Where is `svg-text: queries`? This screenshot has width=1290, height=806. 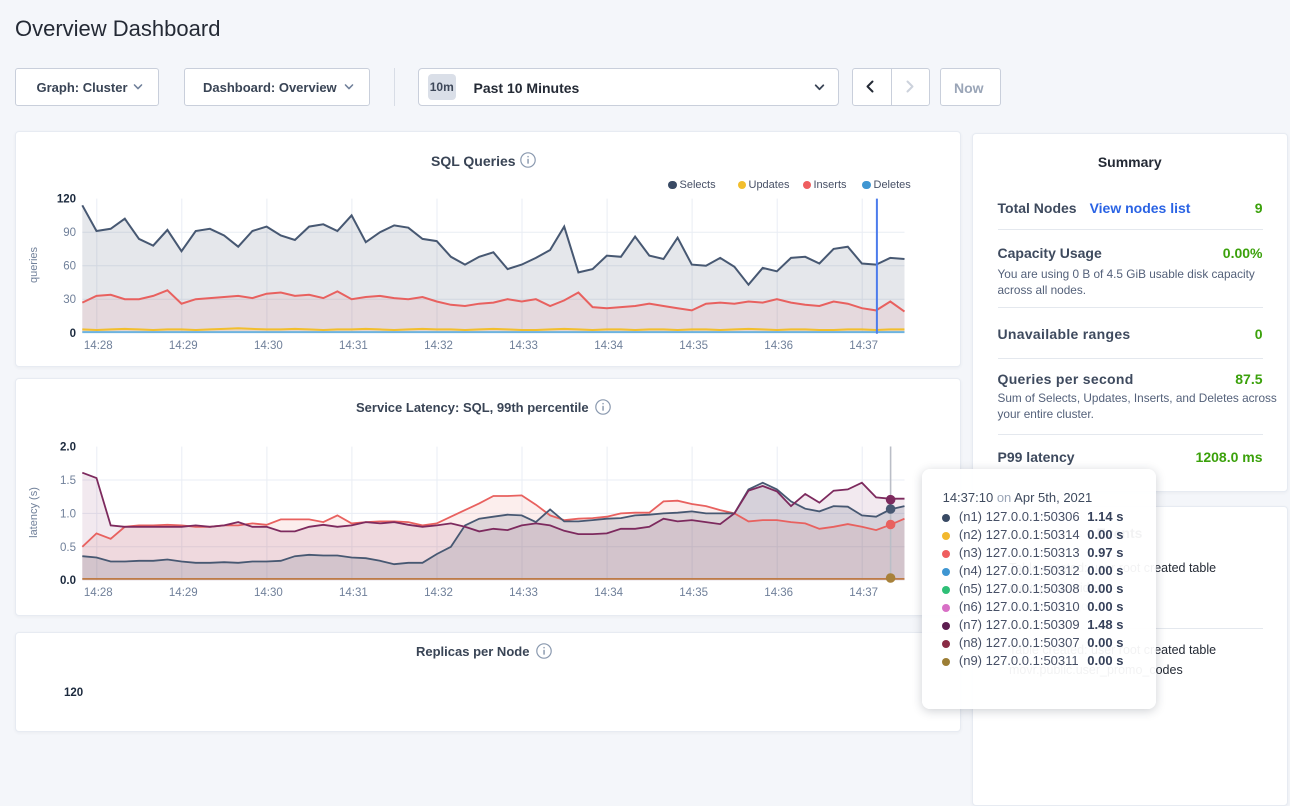 svg-text: queries is located at coordinates (34, 264).